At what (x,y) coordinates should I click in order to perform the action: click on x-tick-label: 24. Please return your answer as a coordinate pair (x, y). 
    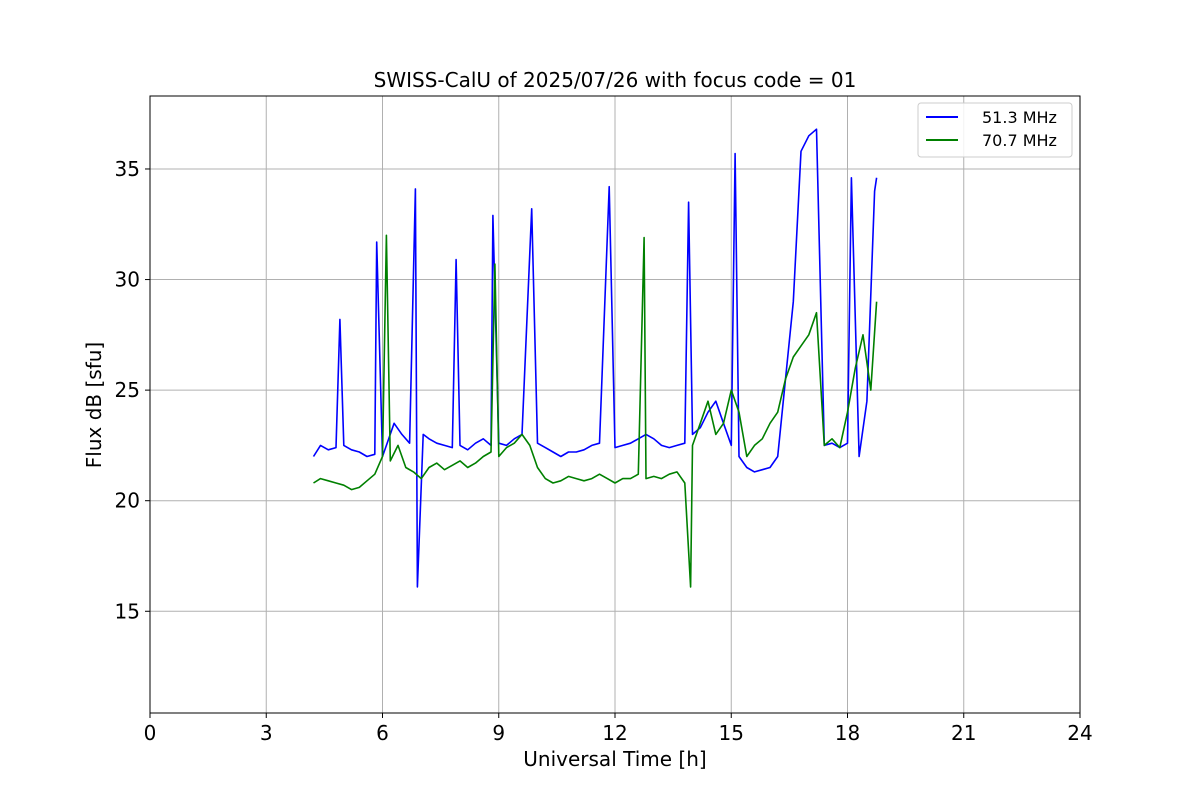
    Looking at the image, I should click on (1079, 733).